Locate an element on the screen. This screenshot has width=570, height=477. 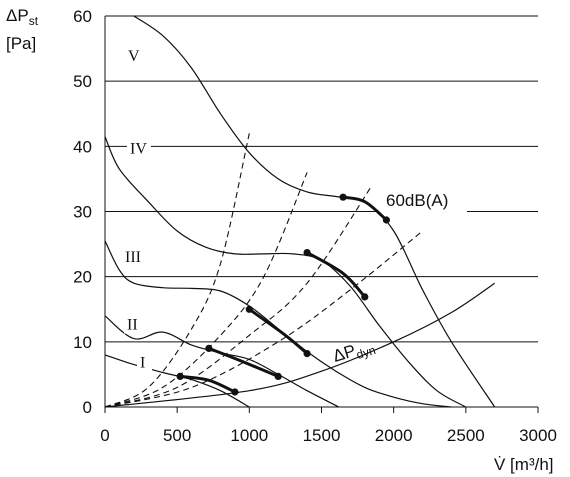
fan-curve-label: I is located at coordinates (142, 362).